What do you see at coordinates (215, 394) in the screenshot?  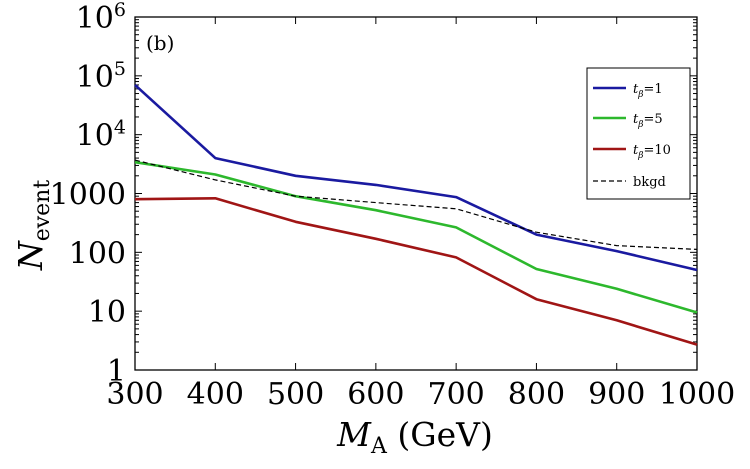 I see `x-tick-label: 400` at bounding box center [215, 394].